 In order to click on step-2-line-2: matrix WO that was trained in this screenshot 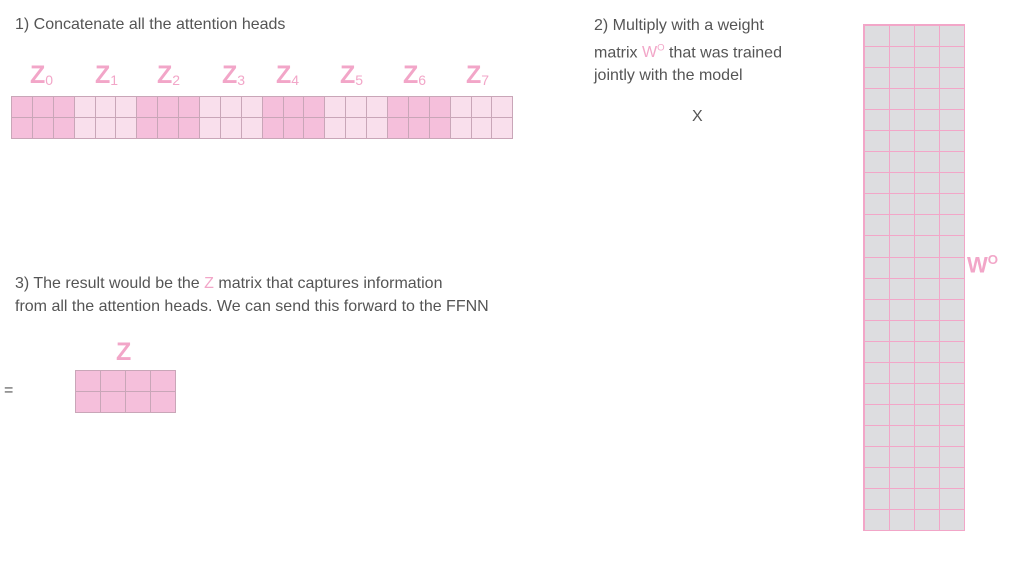, I will do `click(688, 52)`.